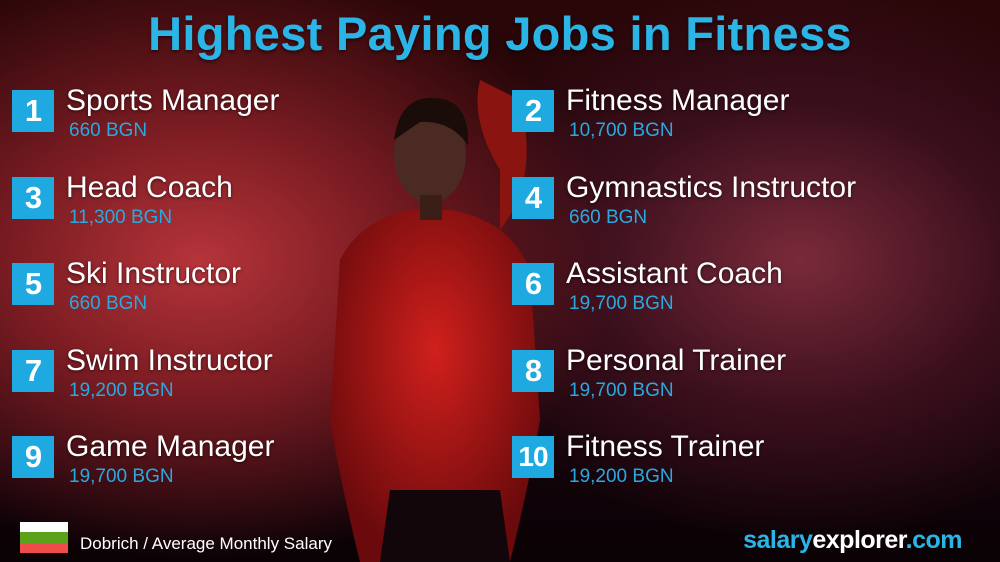 This screenshot has width=1000, height=562. What do you see at coordinates (44, 537) in the screenshot?
I see `bulgaria-flag-icon` at bounding box center [44, 537].